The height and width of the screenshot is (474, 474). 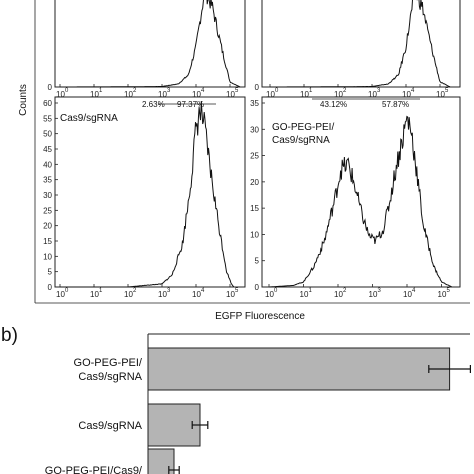 I want to click on annotation-go-line1: GO-PEG-PEI/, so click(x=303, y=127).